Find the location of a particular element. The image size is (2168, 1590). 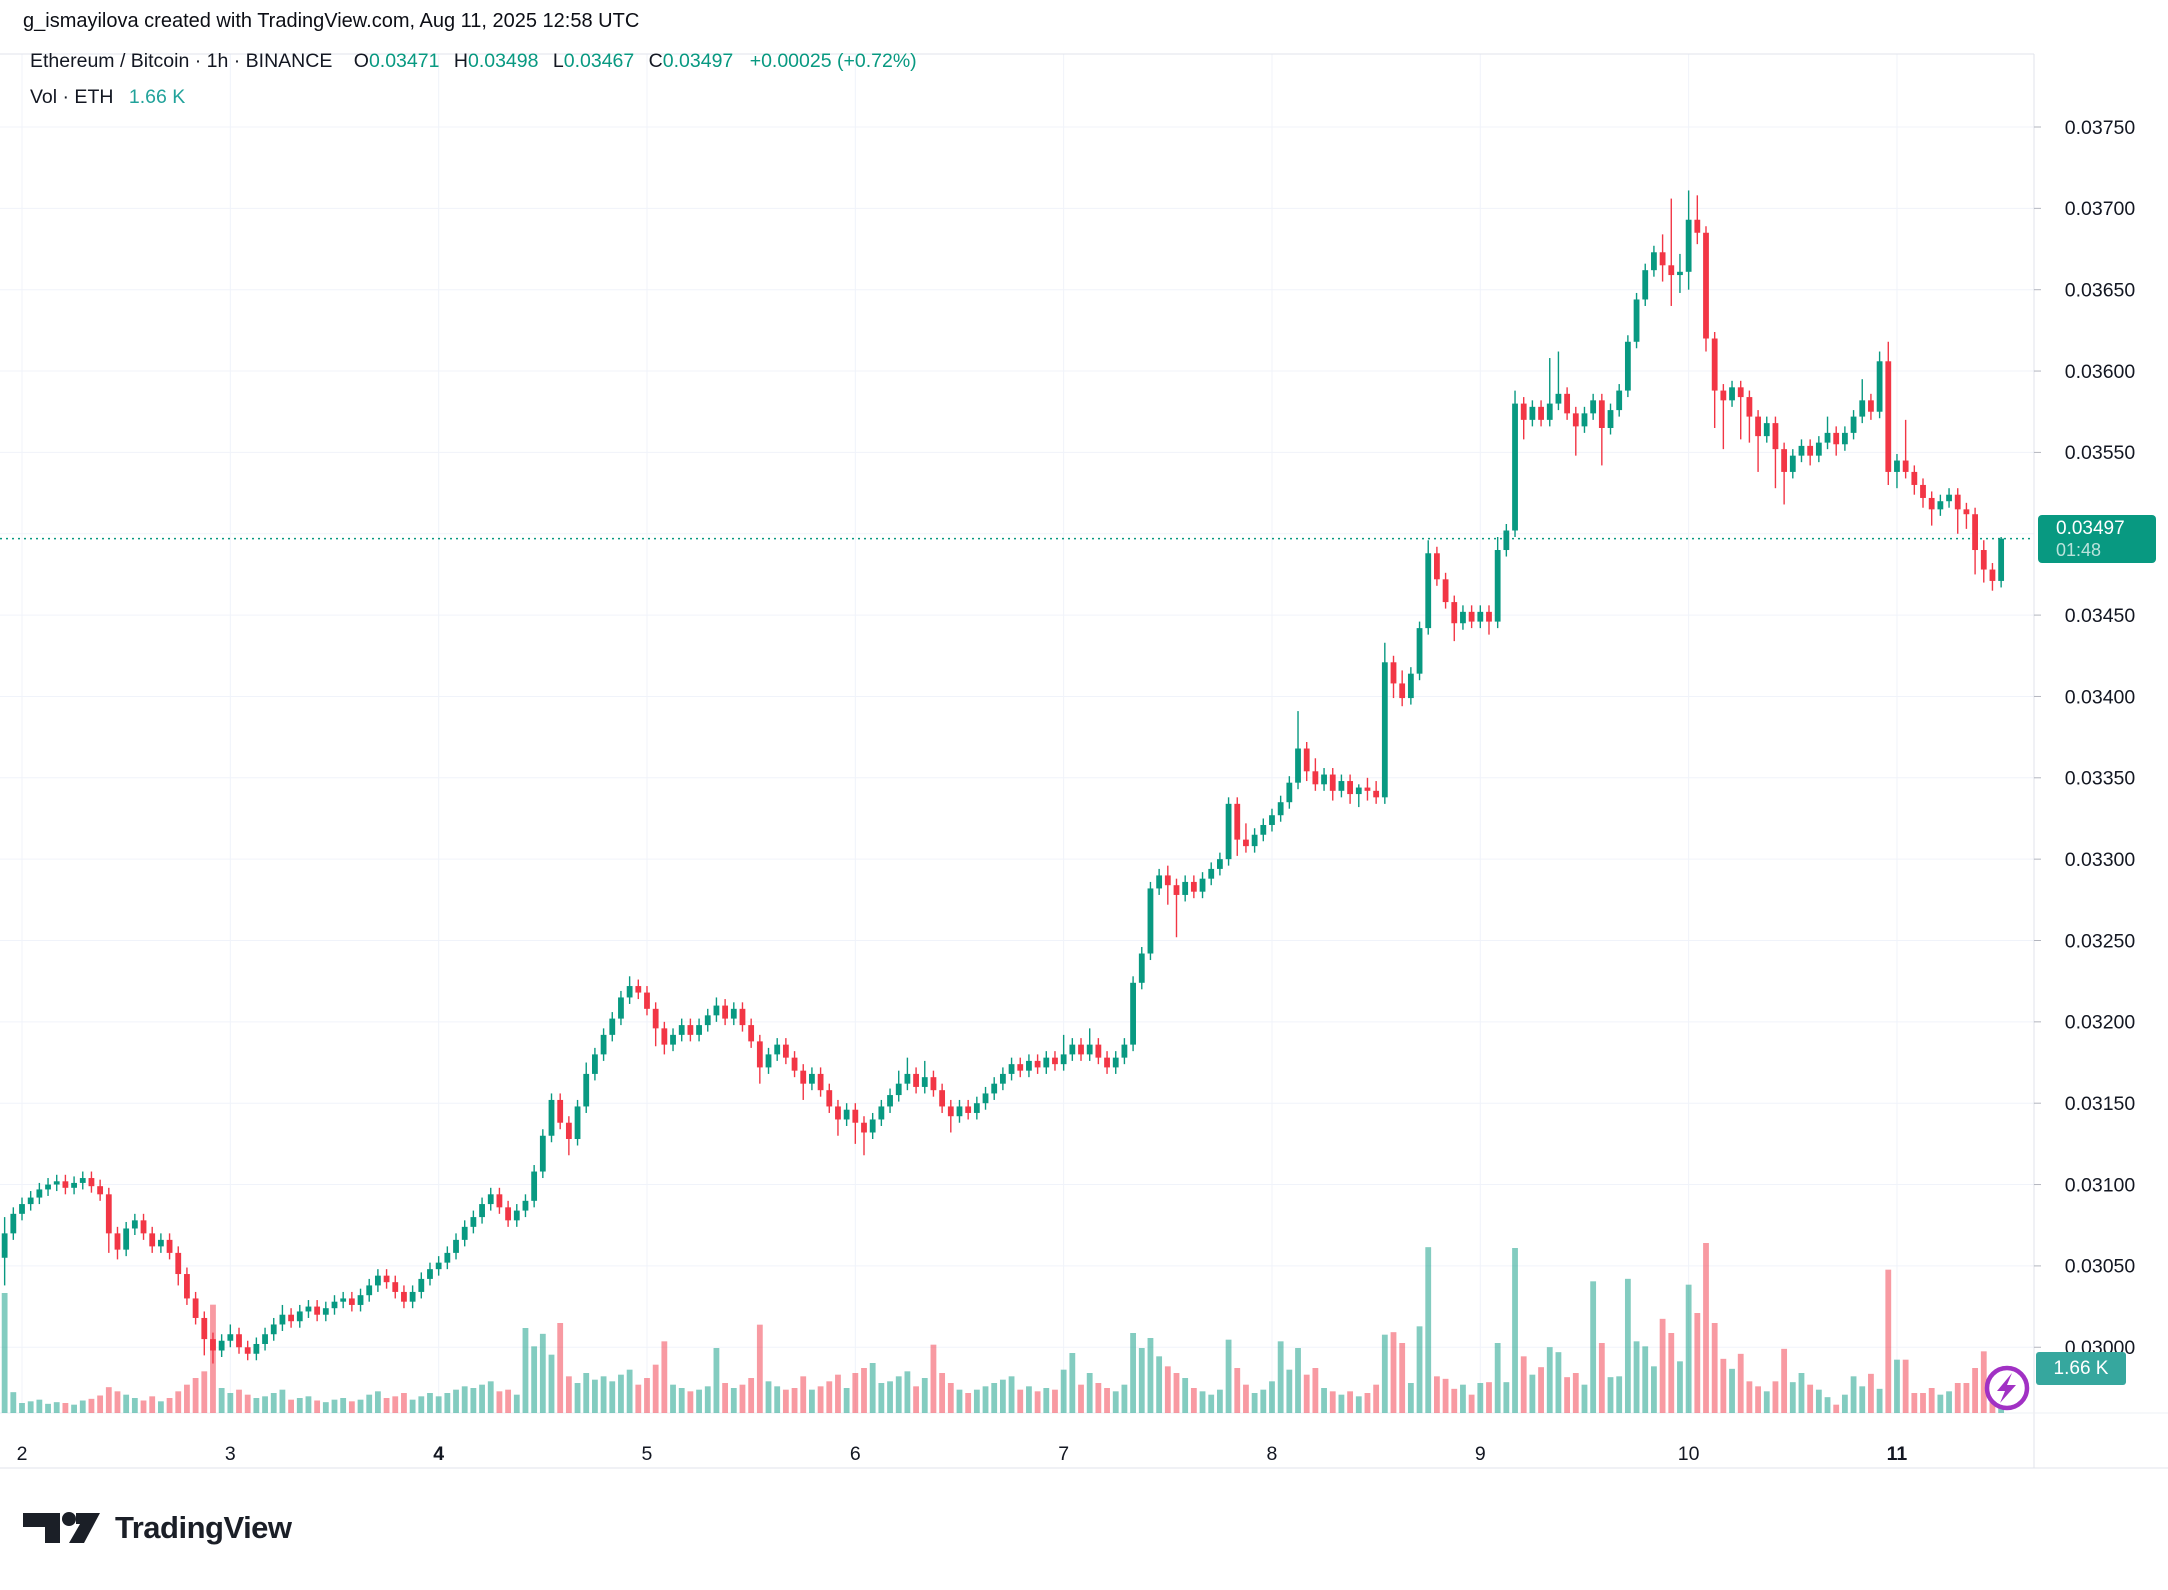

time-axis is located at coordinates (1017, 1440).